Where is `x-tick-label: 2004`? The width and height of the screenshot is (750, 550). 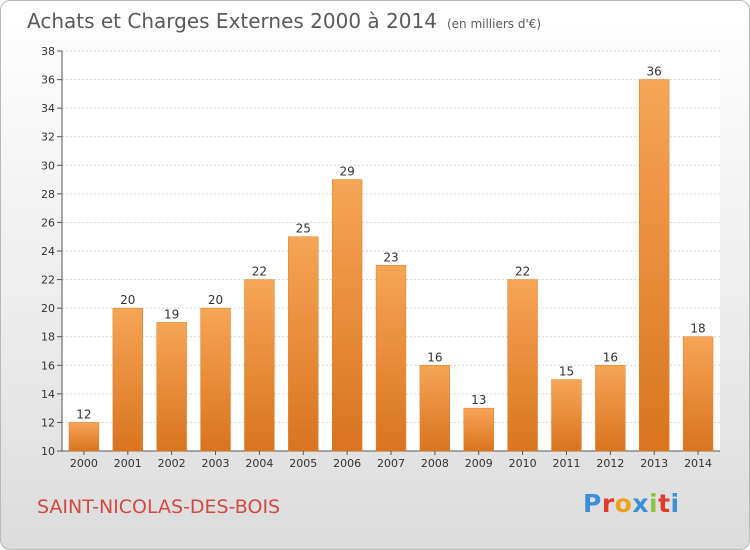 x-tick-label: 2004 is located at coordinates (259, 463).